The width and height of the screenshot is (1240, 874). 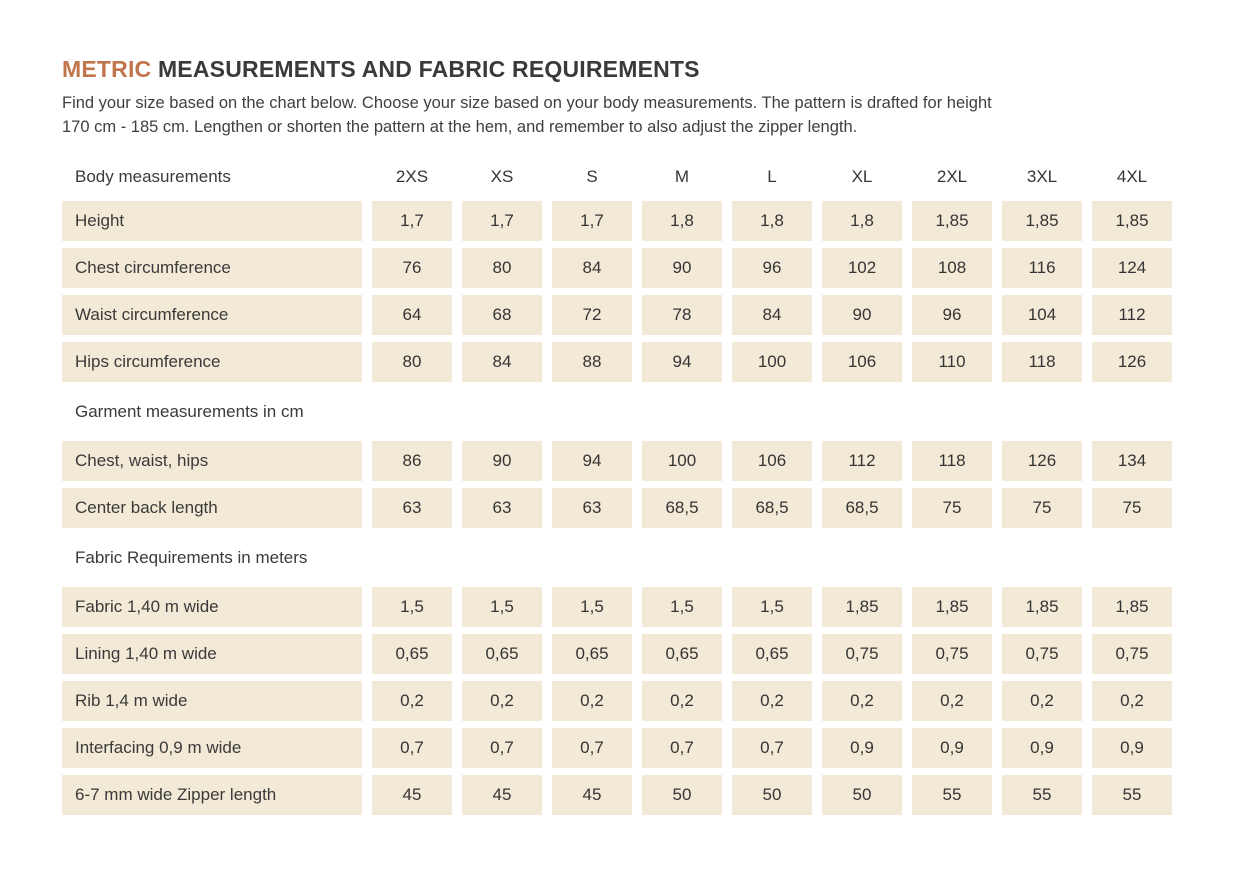 I want to click on value-cell: 116, so click(x=1042, y=268).